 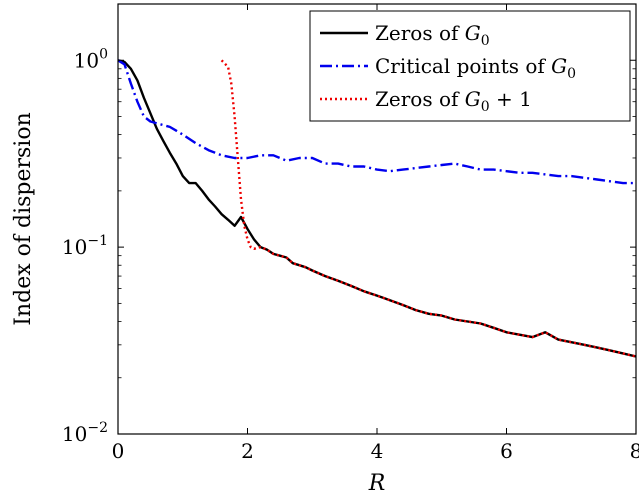 What do you see at coordinates (247, 451) in the screenshot?
I see `x-tick-label: 2` at bounding box center [247, 451].